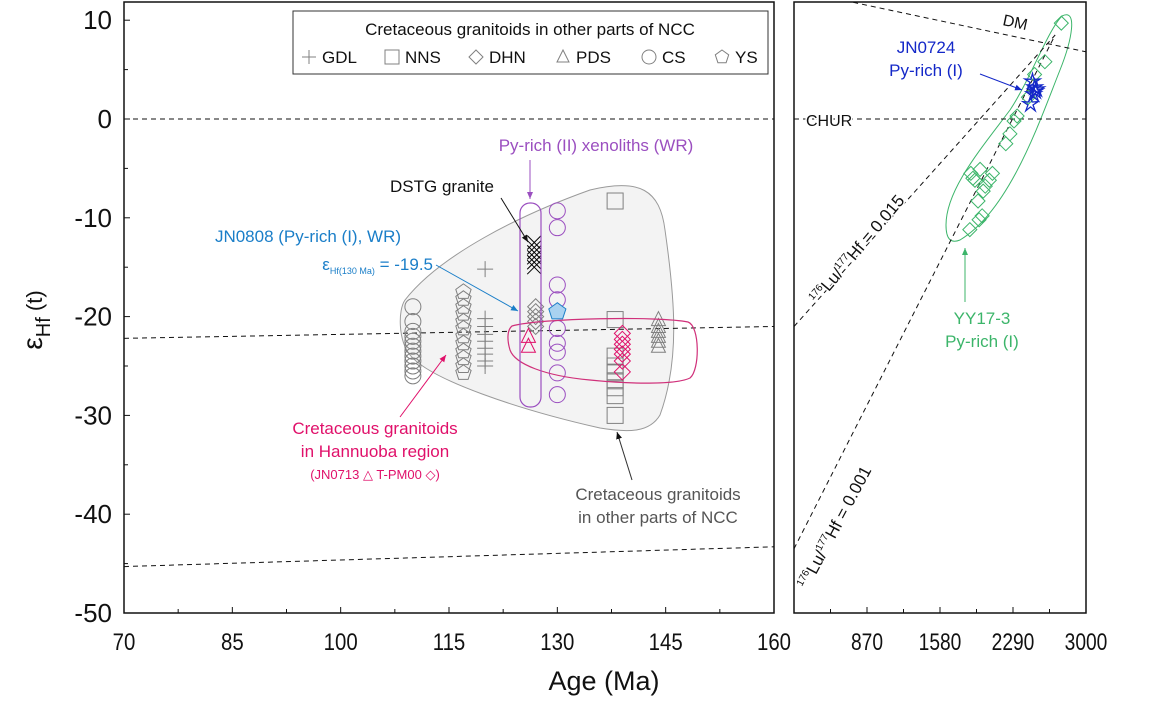  Describe the element at coordinates (596, 145) in the screenshot. I see `pyrich-ii-label: Py-rich (II) xenoliths (WR)` at that location.